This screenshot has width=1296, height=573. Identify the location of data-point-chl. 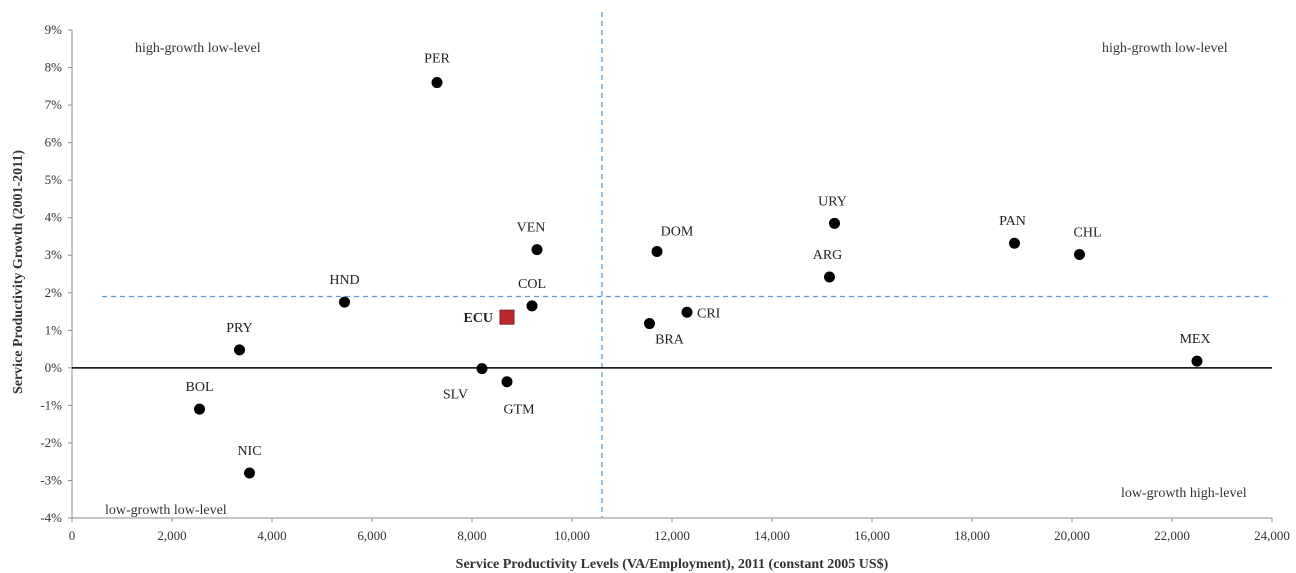
(1079, 254).